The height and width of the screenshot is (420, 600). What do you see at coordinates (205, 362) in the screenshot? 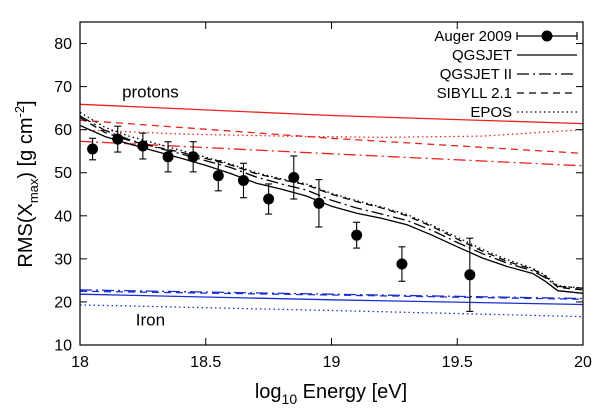
I see `x-tick-label: 18.5` at bounding box center [205, 362].